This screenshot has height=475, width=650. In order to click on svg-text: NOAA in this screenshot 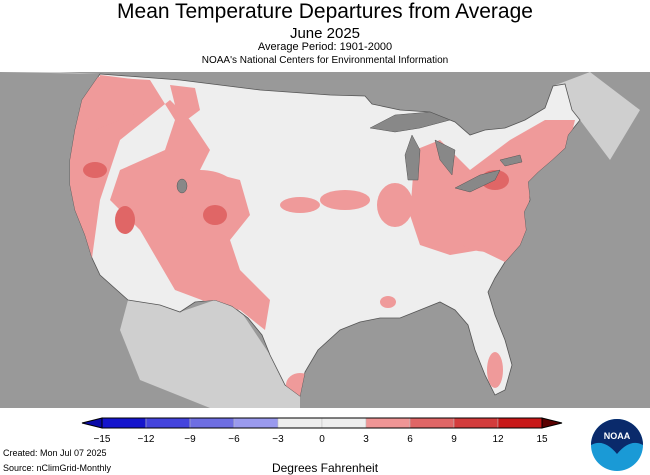, I will do `click(617, 436)`.